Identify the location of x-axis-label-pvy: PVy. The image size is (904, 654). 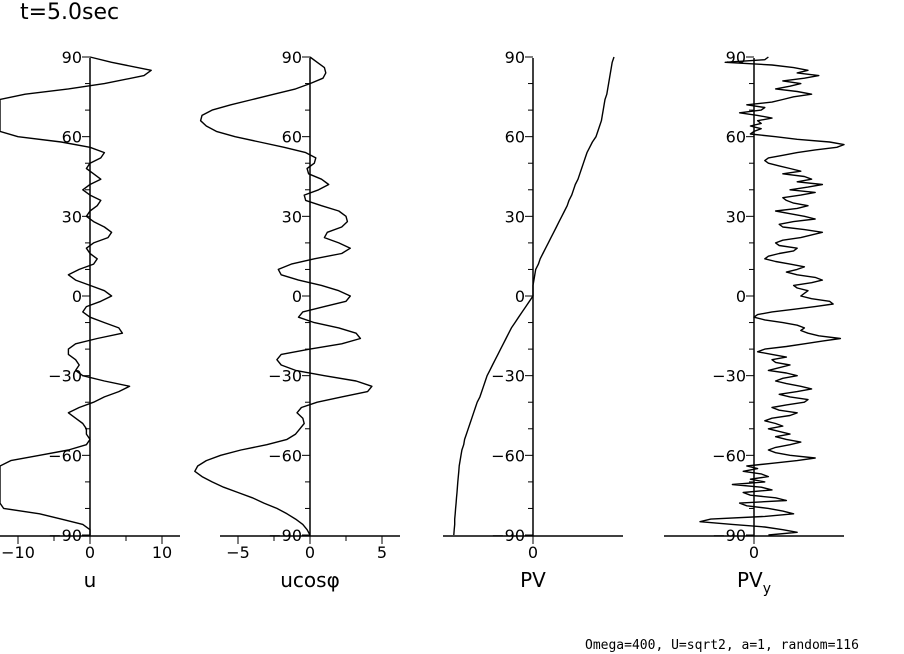
(754, 582).